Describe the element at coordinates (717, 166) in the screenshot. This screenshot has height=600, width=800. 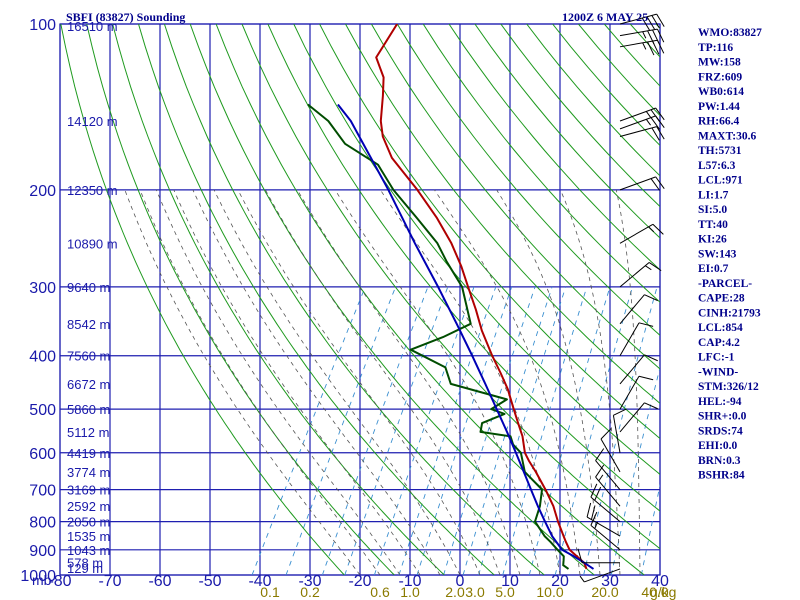
I see `index-item: L57:6.3` at that location.